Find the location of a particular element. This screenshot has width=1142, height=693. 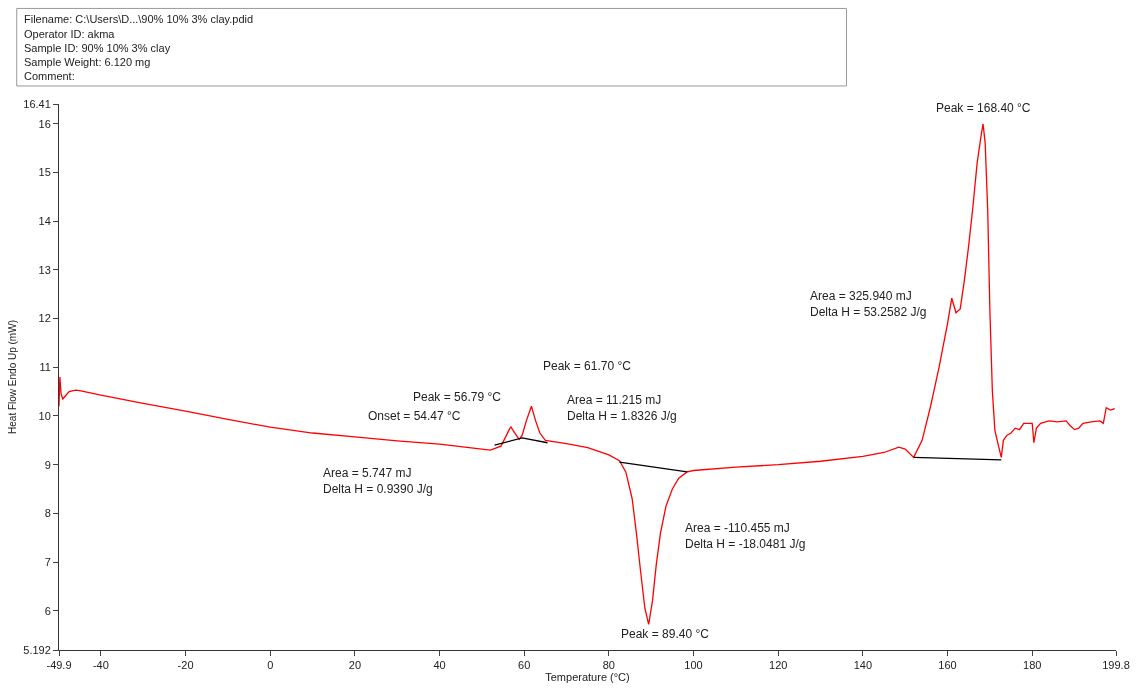

annotation: Peak = 56.79 °C is located at coordinates (457, 397).